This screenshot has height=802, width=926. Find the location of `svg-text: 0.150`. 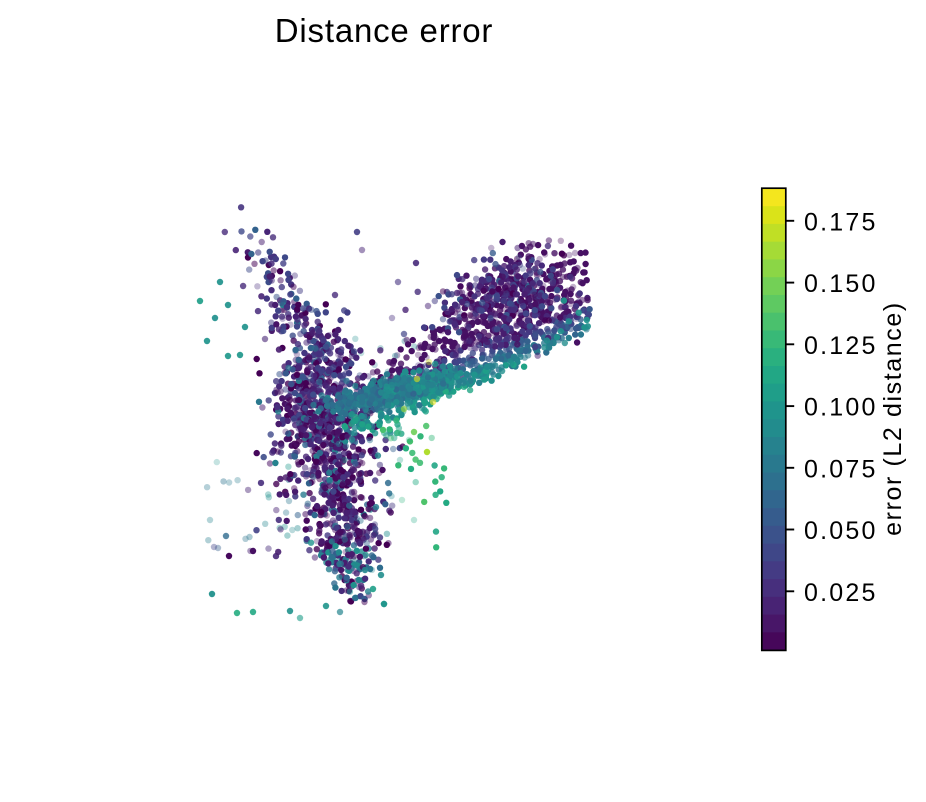

svg-text: 0.150 is located at coordinates (841, 284).